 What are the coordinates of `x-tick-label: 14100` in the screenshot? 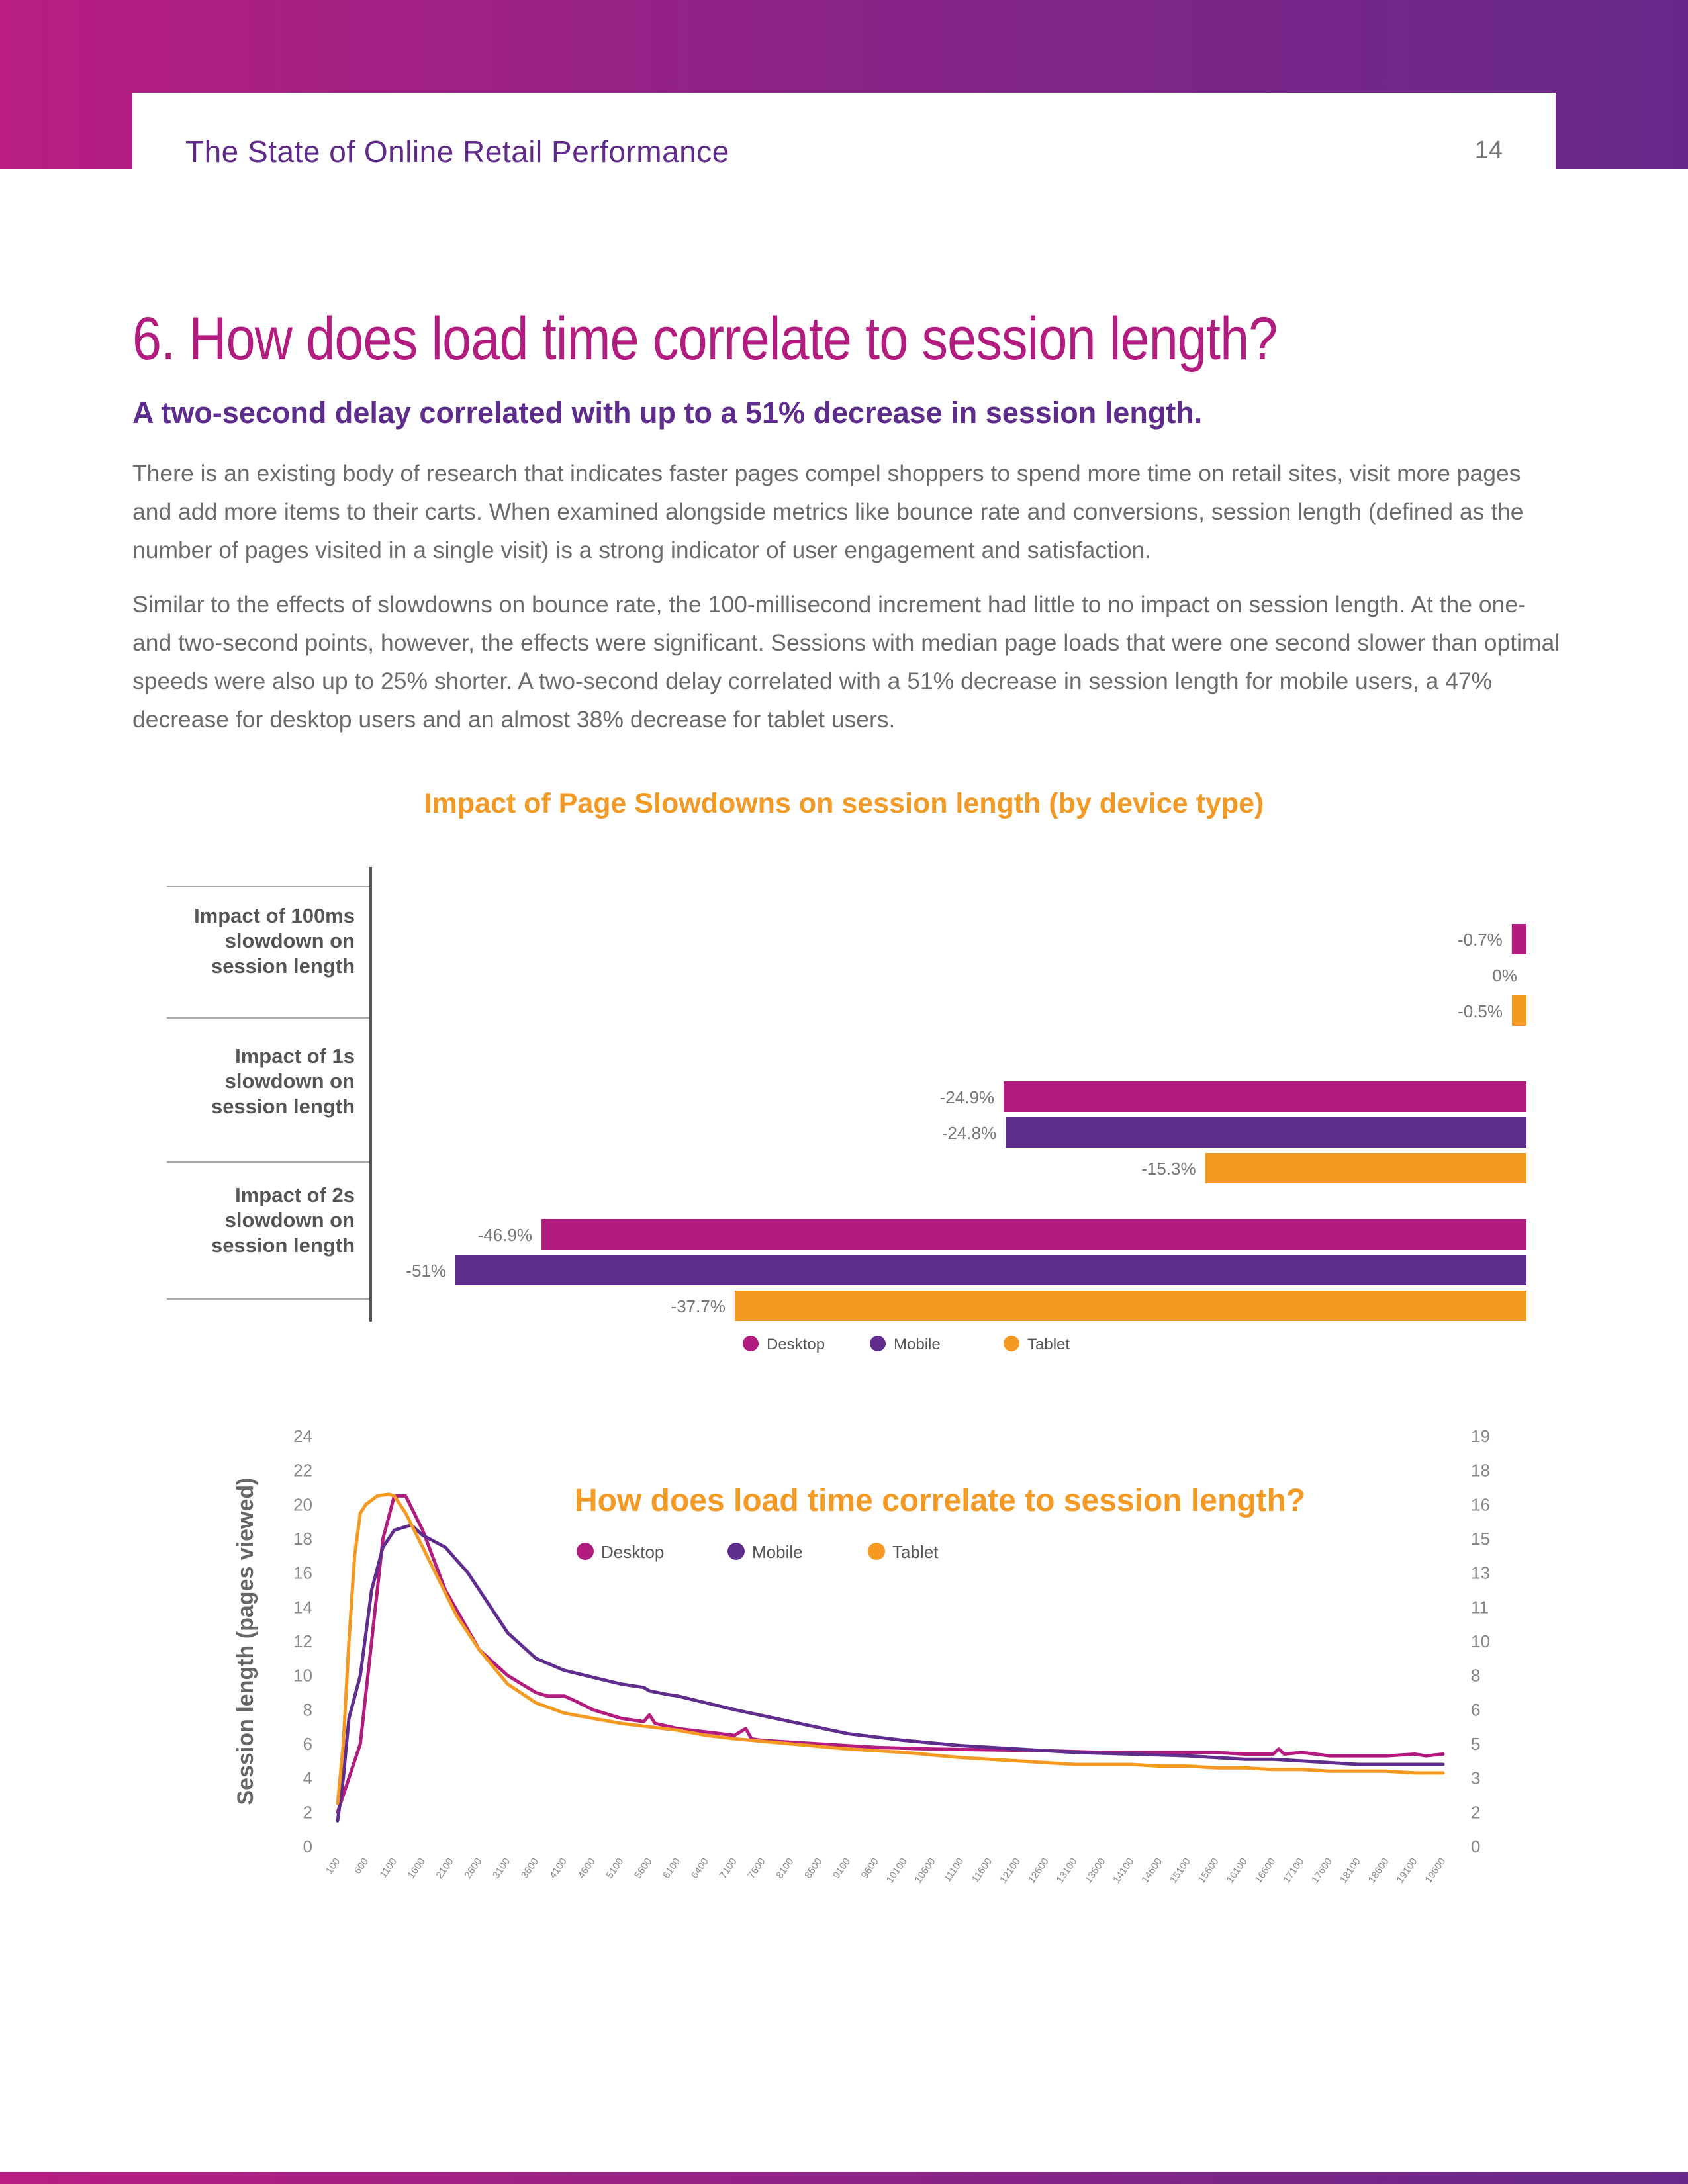 It's located at (1123, 1871).